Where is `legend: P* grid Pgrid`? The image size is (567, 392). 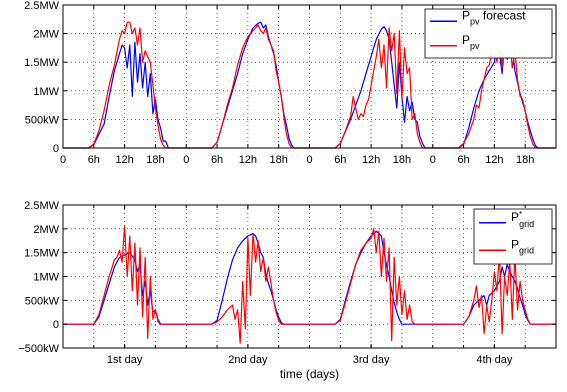
legend: P* grid Pgrid is located at coordinates (513, 236).